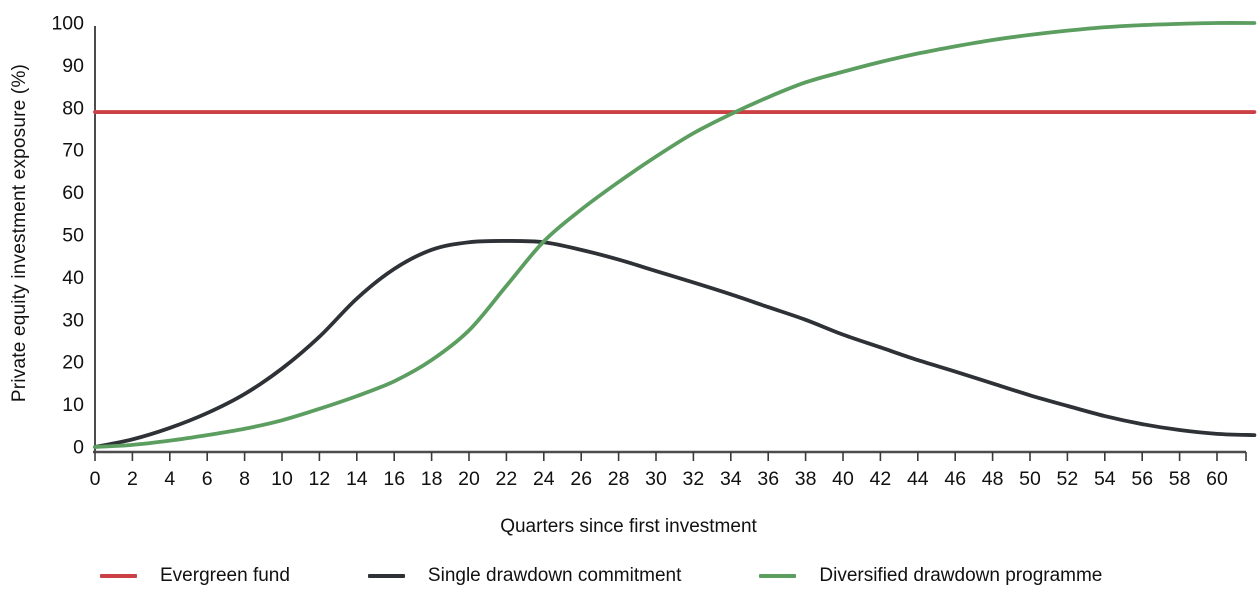  I want to click on diversified-drawdown-line-swatch, so click(778, 576).